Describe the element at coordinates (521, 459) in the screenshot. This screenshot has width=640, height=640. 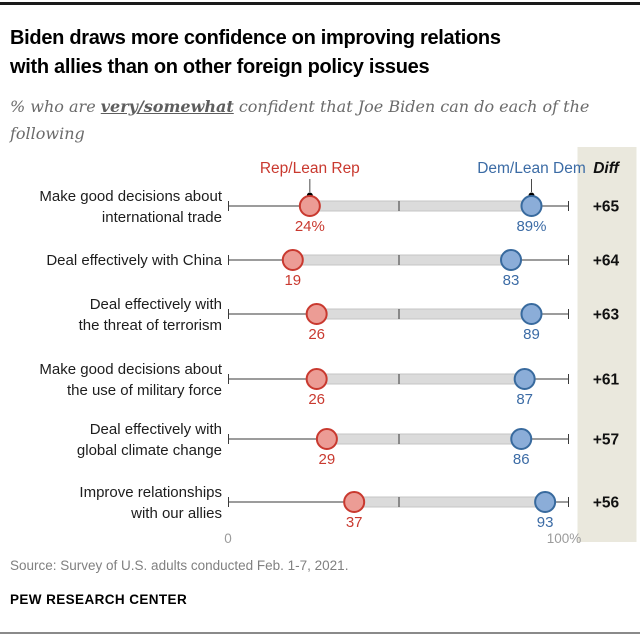
I see `dem-value: 86` at that location.